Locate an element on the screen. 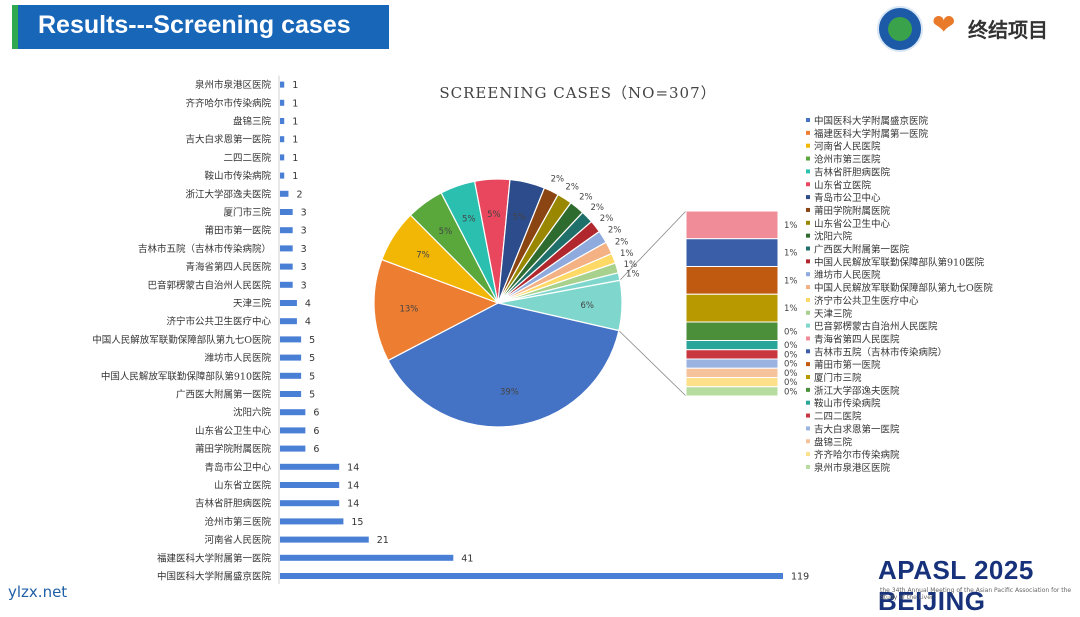 Image resolution: width=1080 pixels, height=617 pixels. breakout-label: 0% is located at coordinates (791, 332).